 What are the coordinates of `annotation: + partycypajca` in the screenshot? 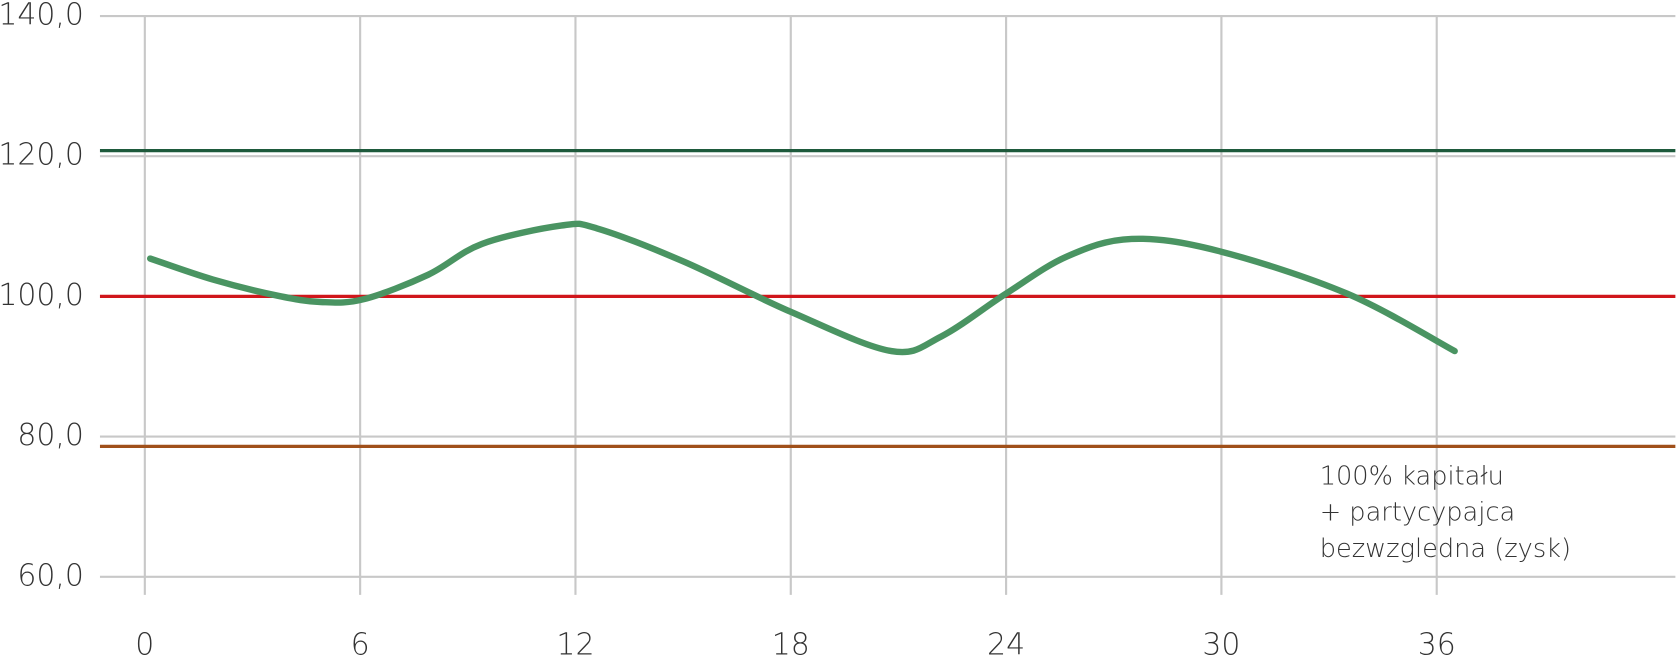 It's located at (1417, 513).